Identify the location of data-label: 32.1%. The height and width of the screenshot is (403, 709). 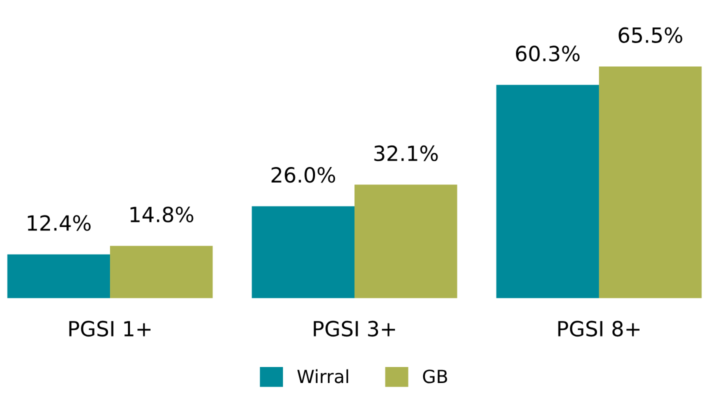
(406, 153).